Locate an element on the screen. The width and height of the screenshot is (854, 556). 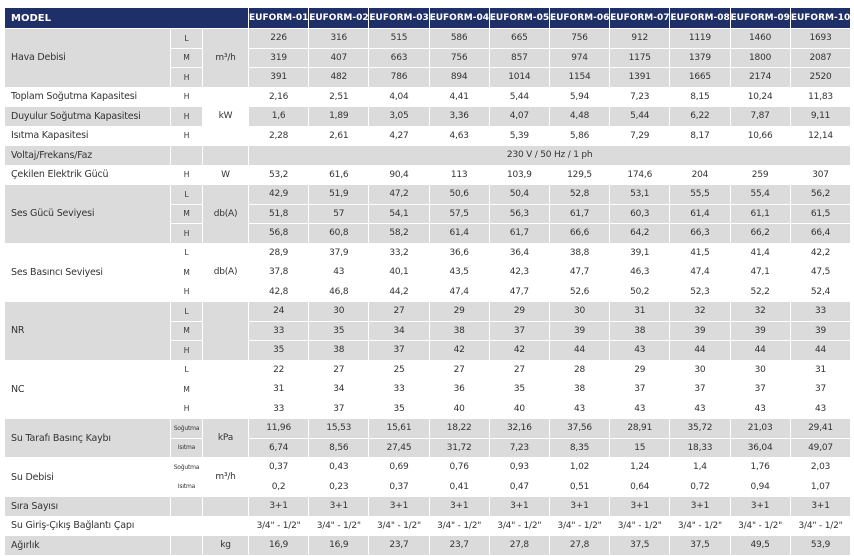
value-cell: 663 is located at coordinates (399, 58).